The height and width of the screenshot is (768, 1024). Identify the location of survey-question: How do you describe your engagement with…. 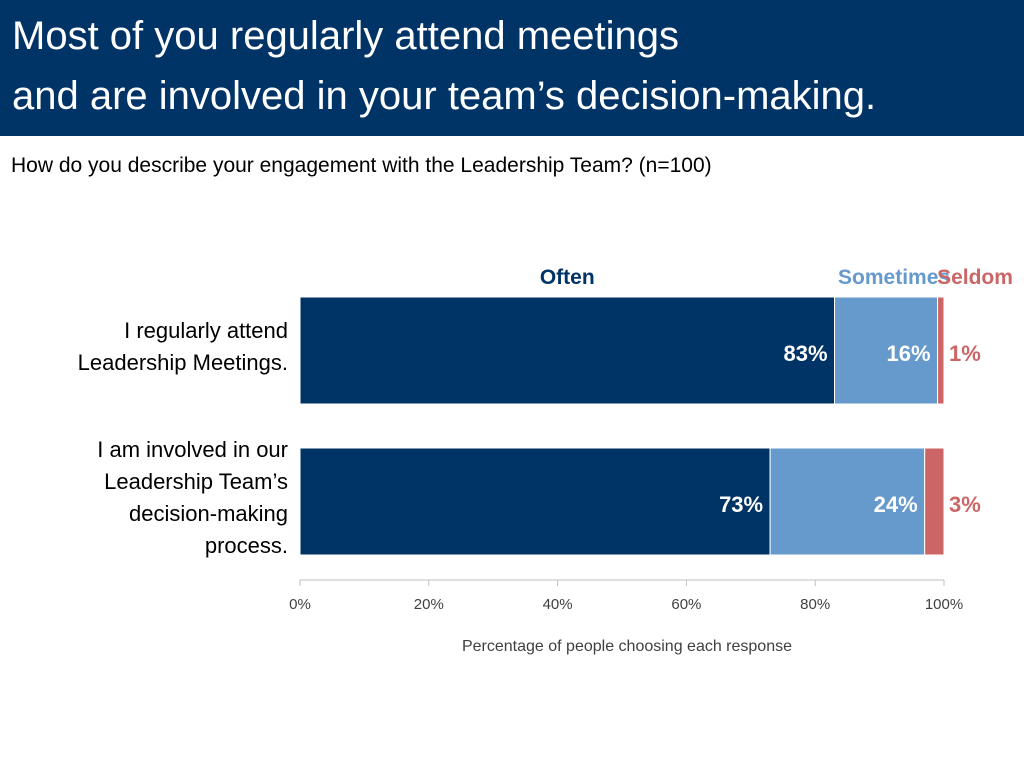
(361, 165).